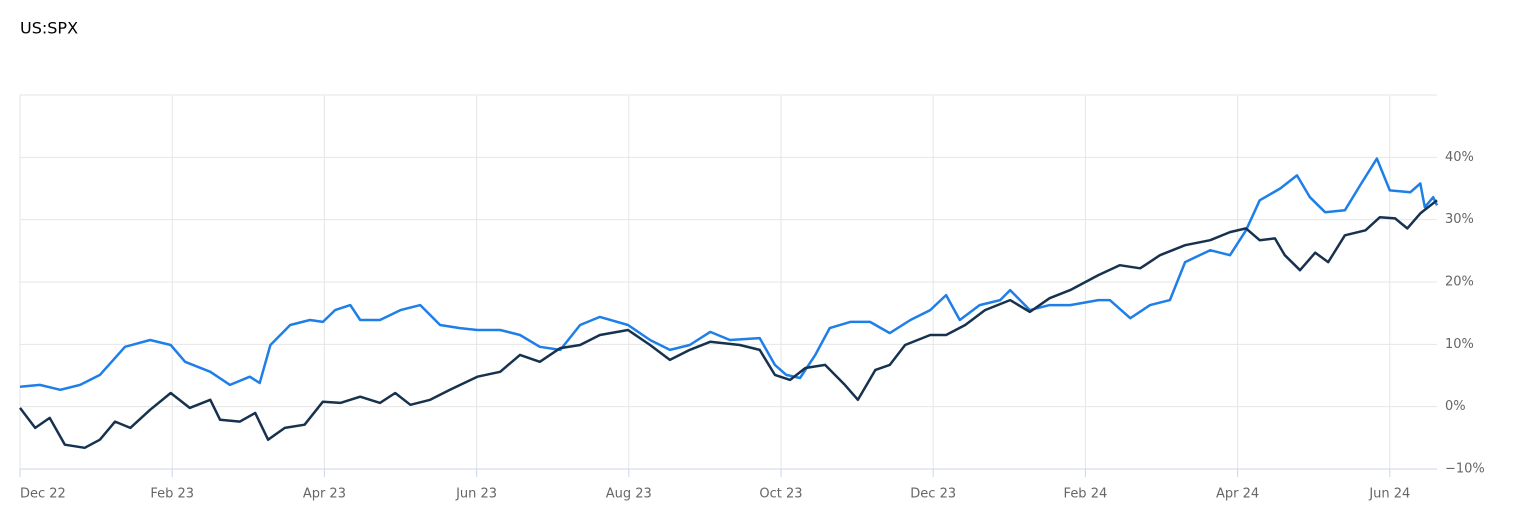  Describe the element at coordinates (43, 494) in the screenshot. I see `x-tick-label: Dec 22` at that location.